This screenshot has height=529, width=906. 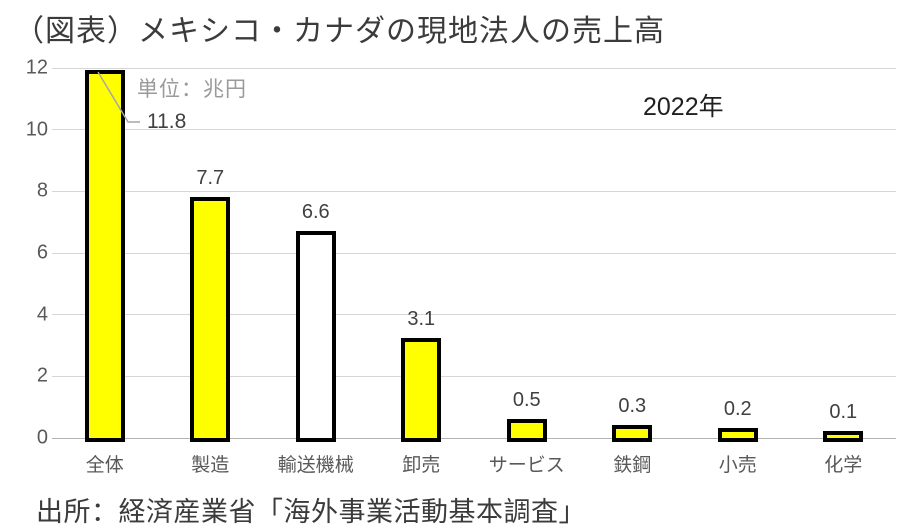 What do you see at coordinates (526, 399) in the screenshot?
I see `value-label-4: 0.5` at bounding box center [526, 399].